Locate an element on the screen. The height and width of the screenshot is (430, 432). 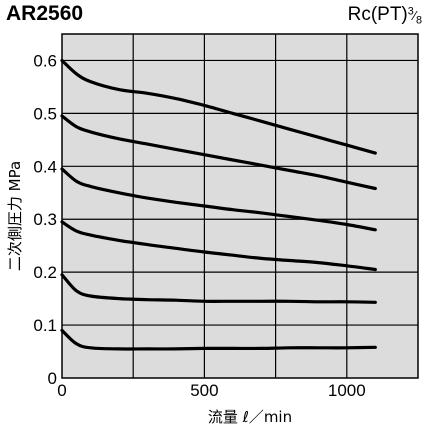
port-fraction-denominator: 8 is located at coordinates (418, 20).